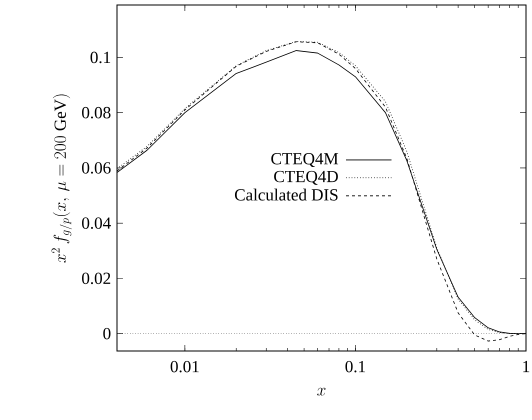  What do you see at coordinates (106, 334) in the screenshot?
I see `y-tick-label: 0` at bounding box center [106, 334].